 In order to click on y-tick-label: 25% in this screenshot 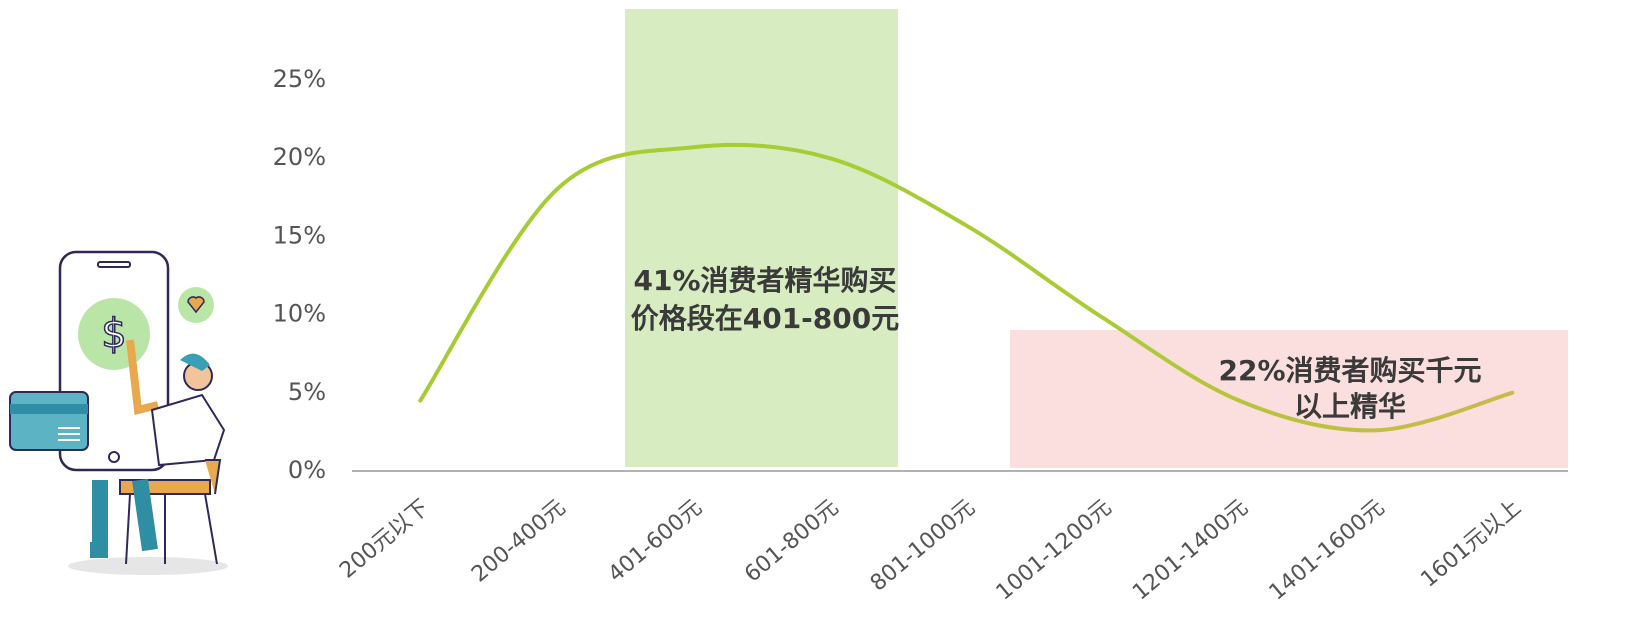, I will do `click(299, 79)`.